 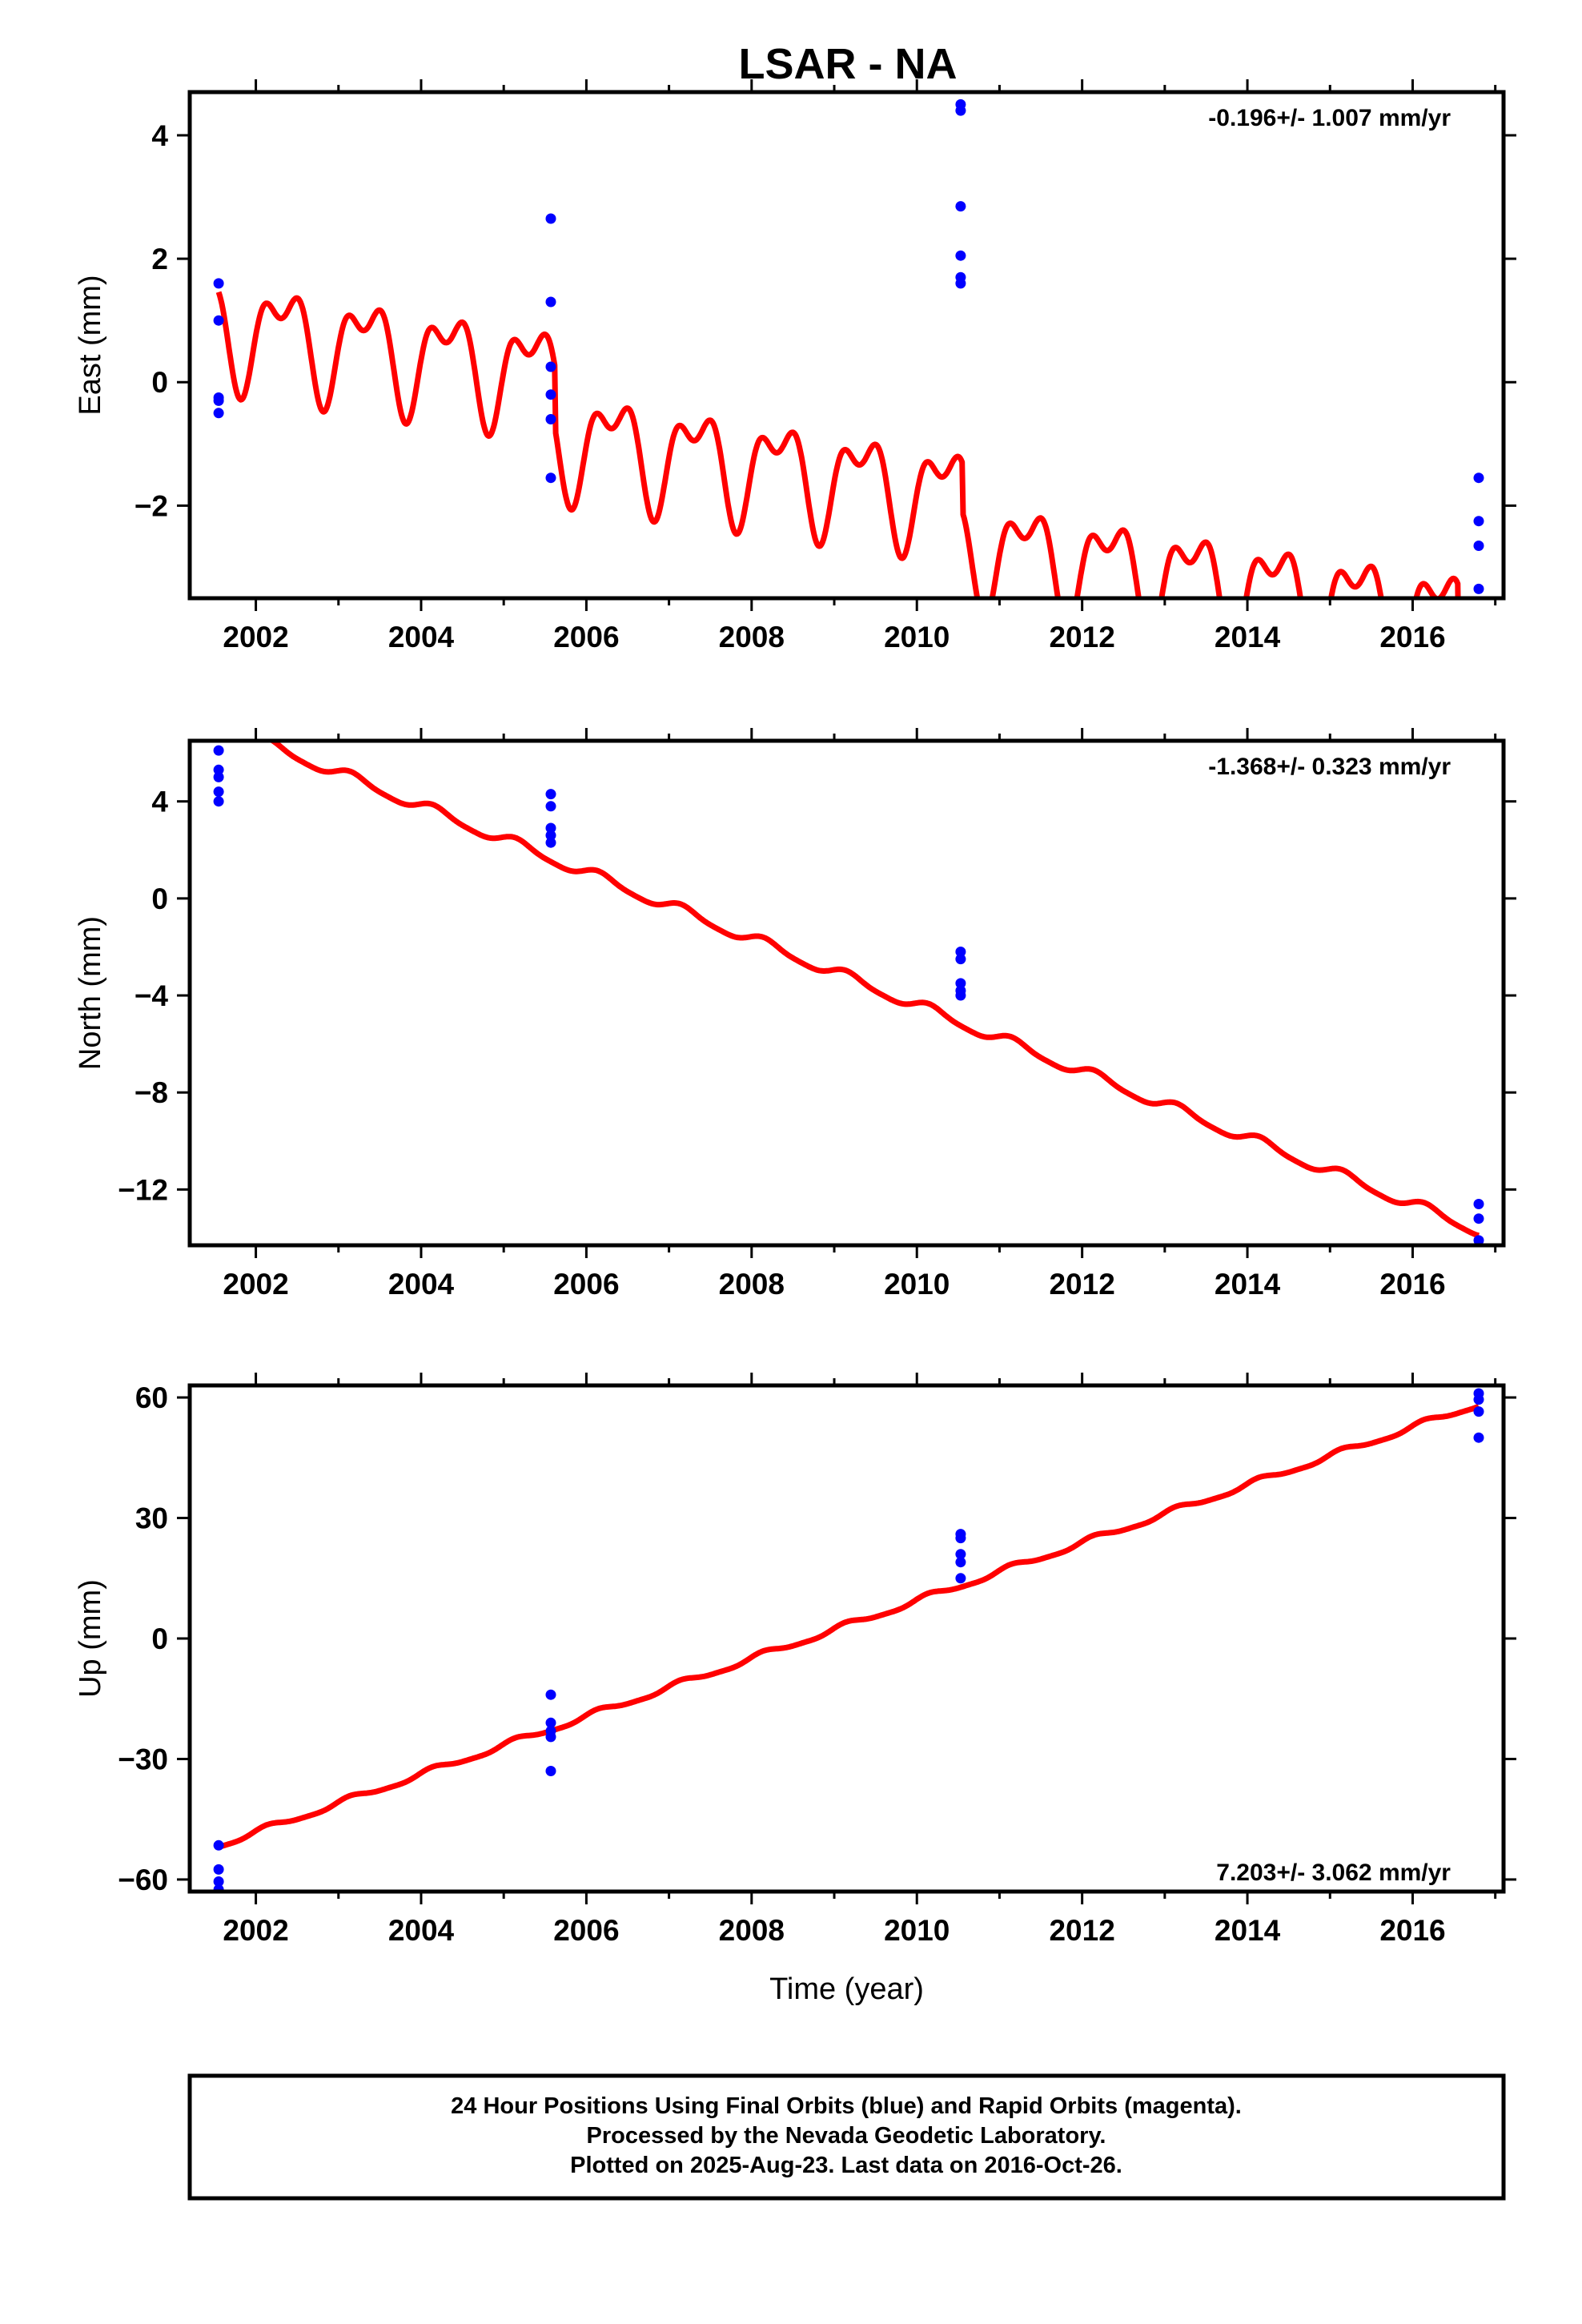 What do you see at coordinates (1082, 637) in the screenshot?
I see `east-x-tick-label: 2012` at bounding box center [1082, 637].